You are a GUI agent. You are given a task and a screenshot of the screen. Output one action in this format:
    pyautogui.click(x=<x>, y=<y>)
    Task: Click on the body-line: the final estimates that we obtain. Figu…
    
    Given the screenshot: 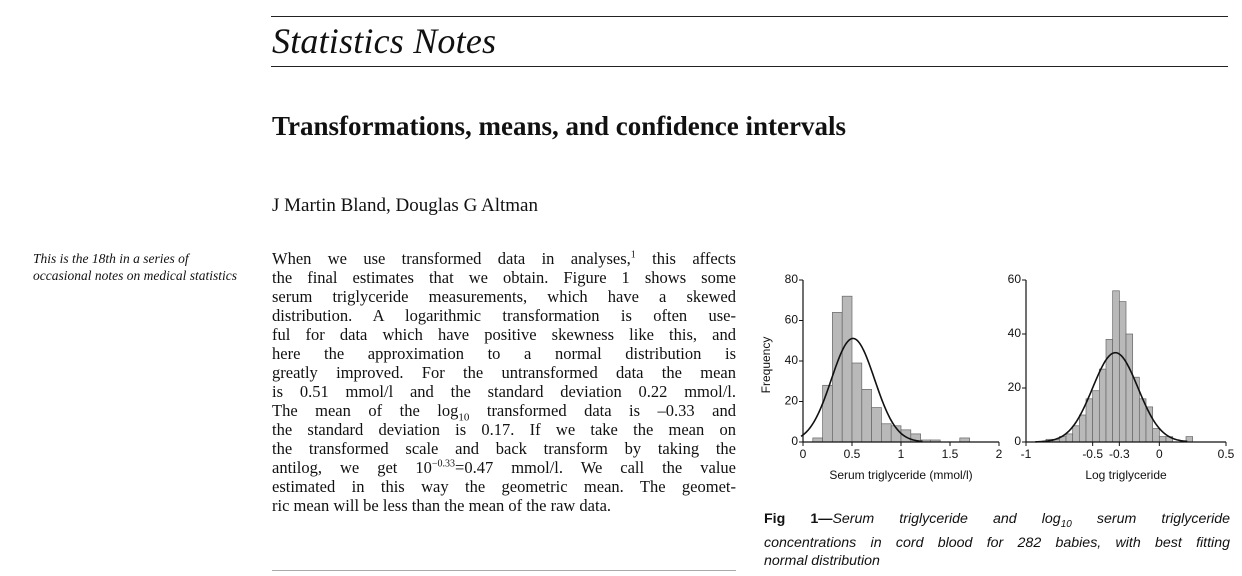 What is the action you would take?
    pyautogui.click(x=504, y=277)
    